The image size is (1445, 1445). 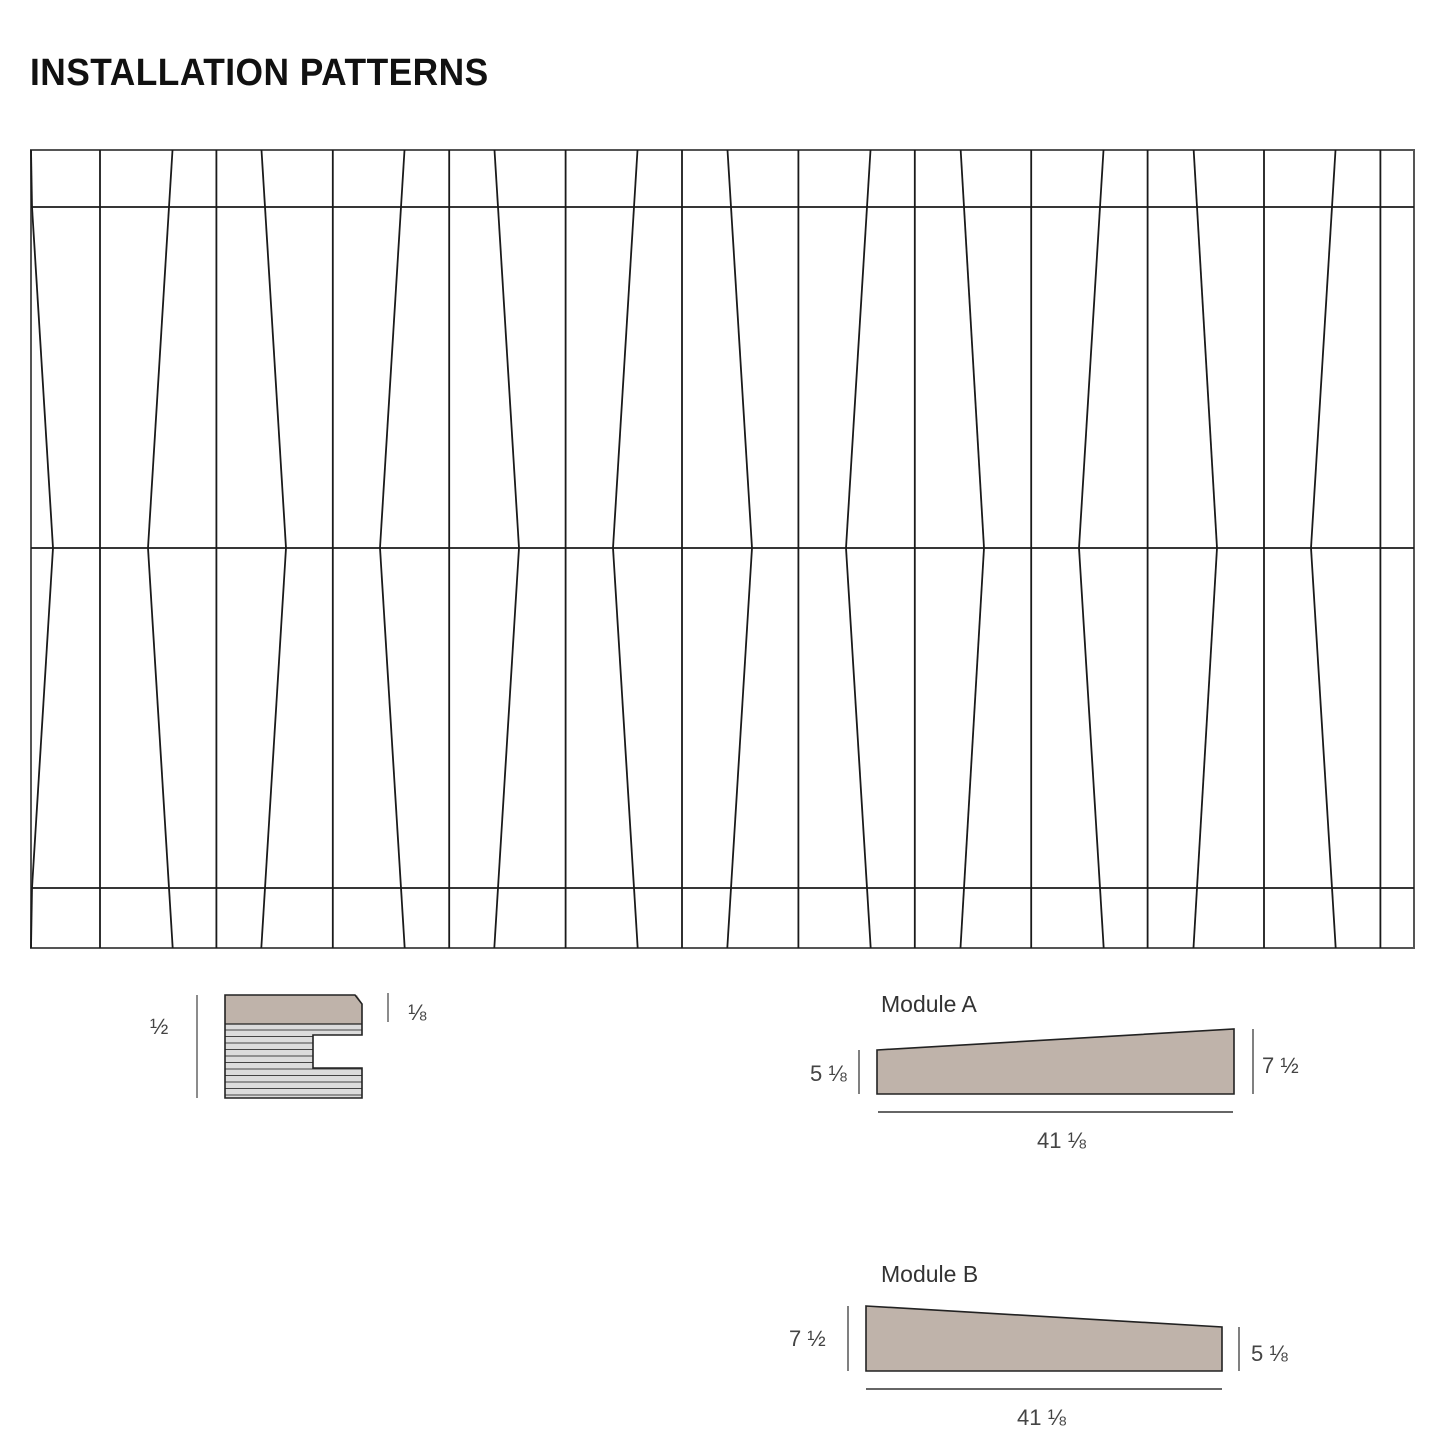 What do you see at coordinates (417, 1012) in the screenshot?
I see `chamfer-label: ⅛` at bounding box center [417, 1012].